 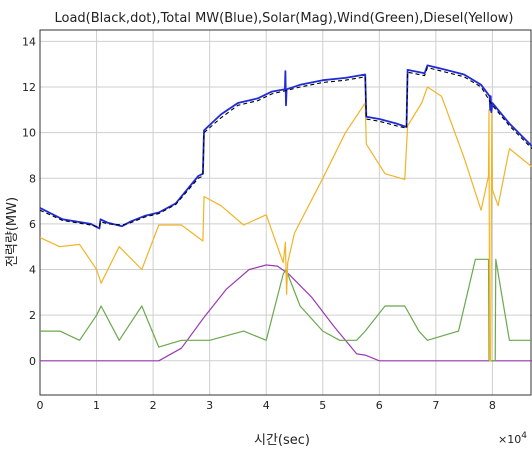 What do you see at coordinates (492, 405) in the screenshot?
I see `x-tick-label: 8` at bounding box center [492, 405].